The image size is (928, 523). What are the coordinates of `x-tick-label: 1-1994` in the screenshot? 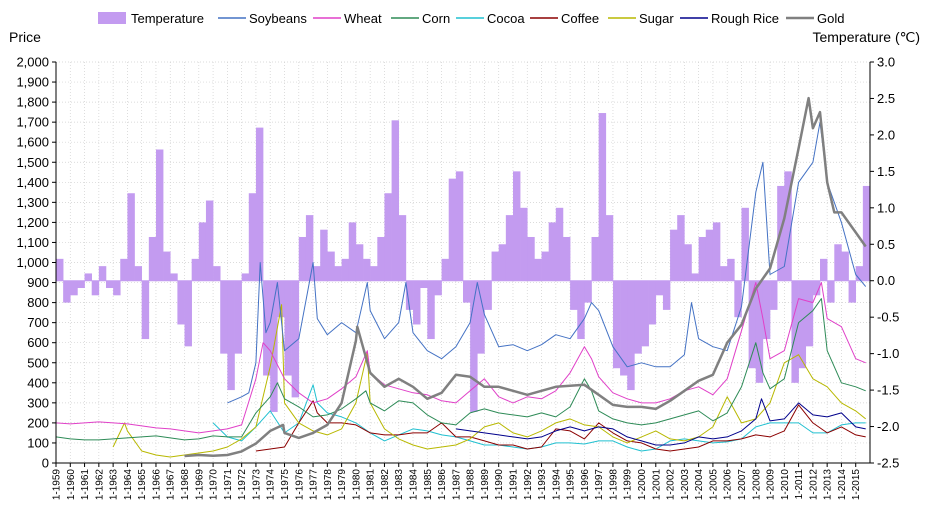 It's located at (556, 485).